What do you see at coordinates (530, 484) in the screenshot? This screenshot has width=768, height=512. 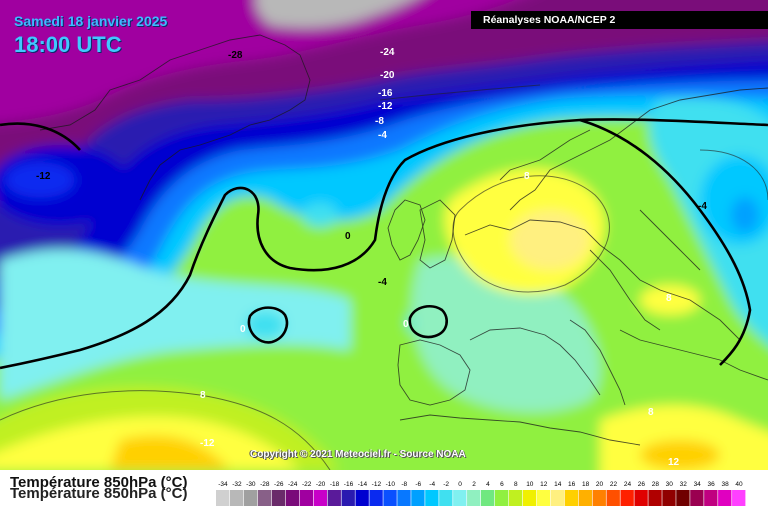 I see `legend-tick-label: 10` at bounding box center [530, 484].